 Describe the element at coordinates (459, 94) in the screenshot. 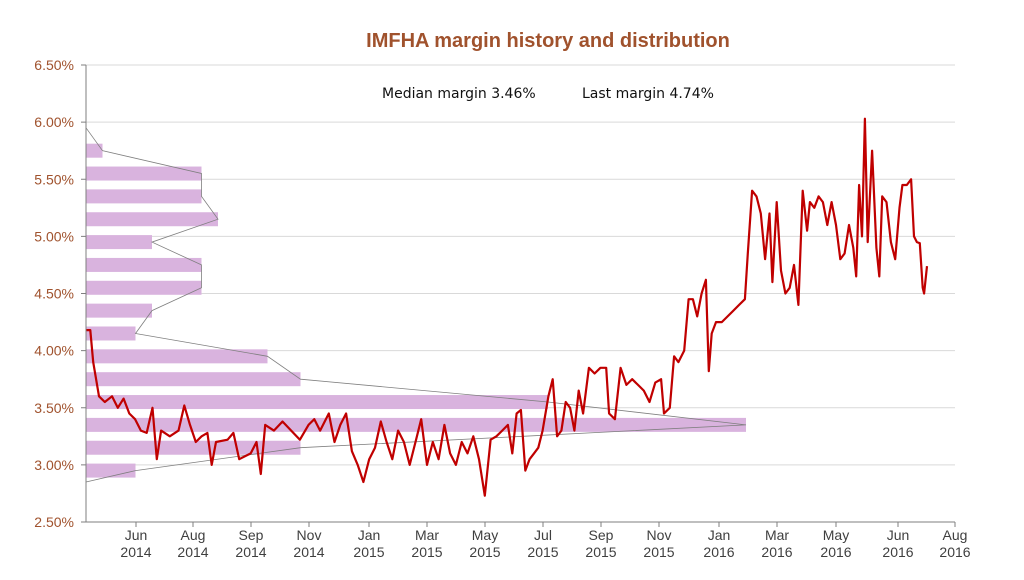

I see `median-margin-annotation: Median margin 3.46%` at that location.